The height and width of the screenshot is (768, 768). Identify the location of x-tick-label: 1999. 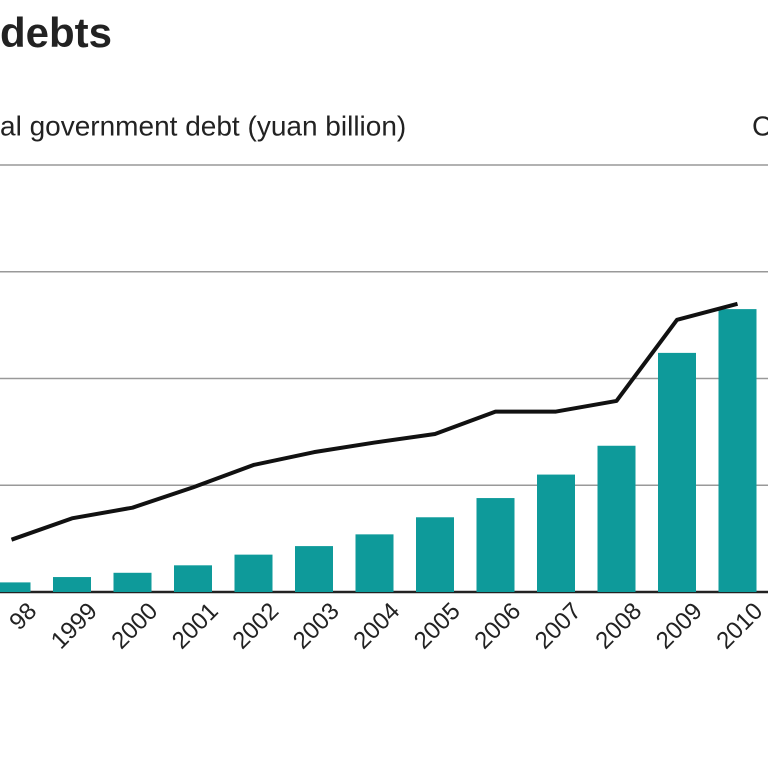
(74, 626).